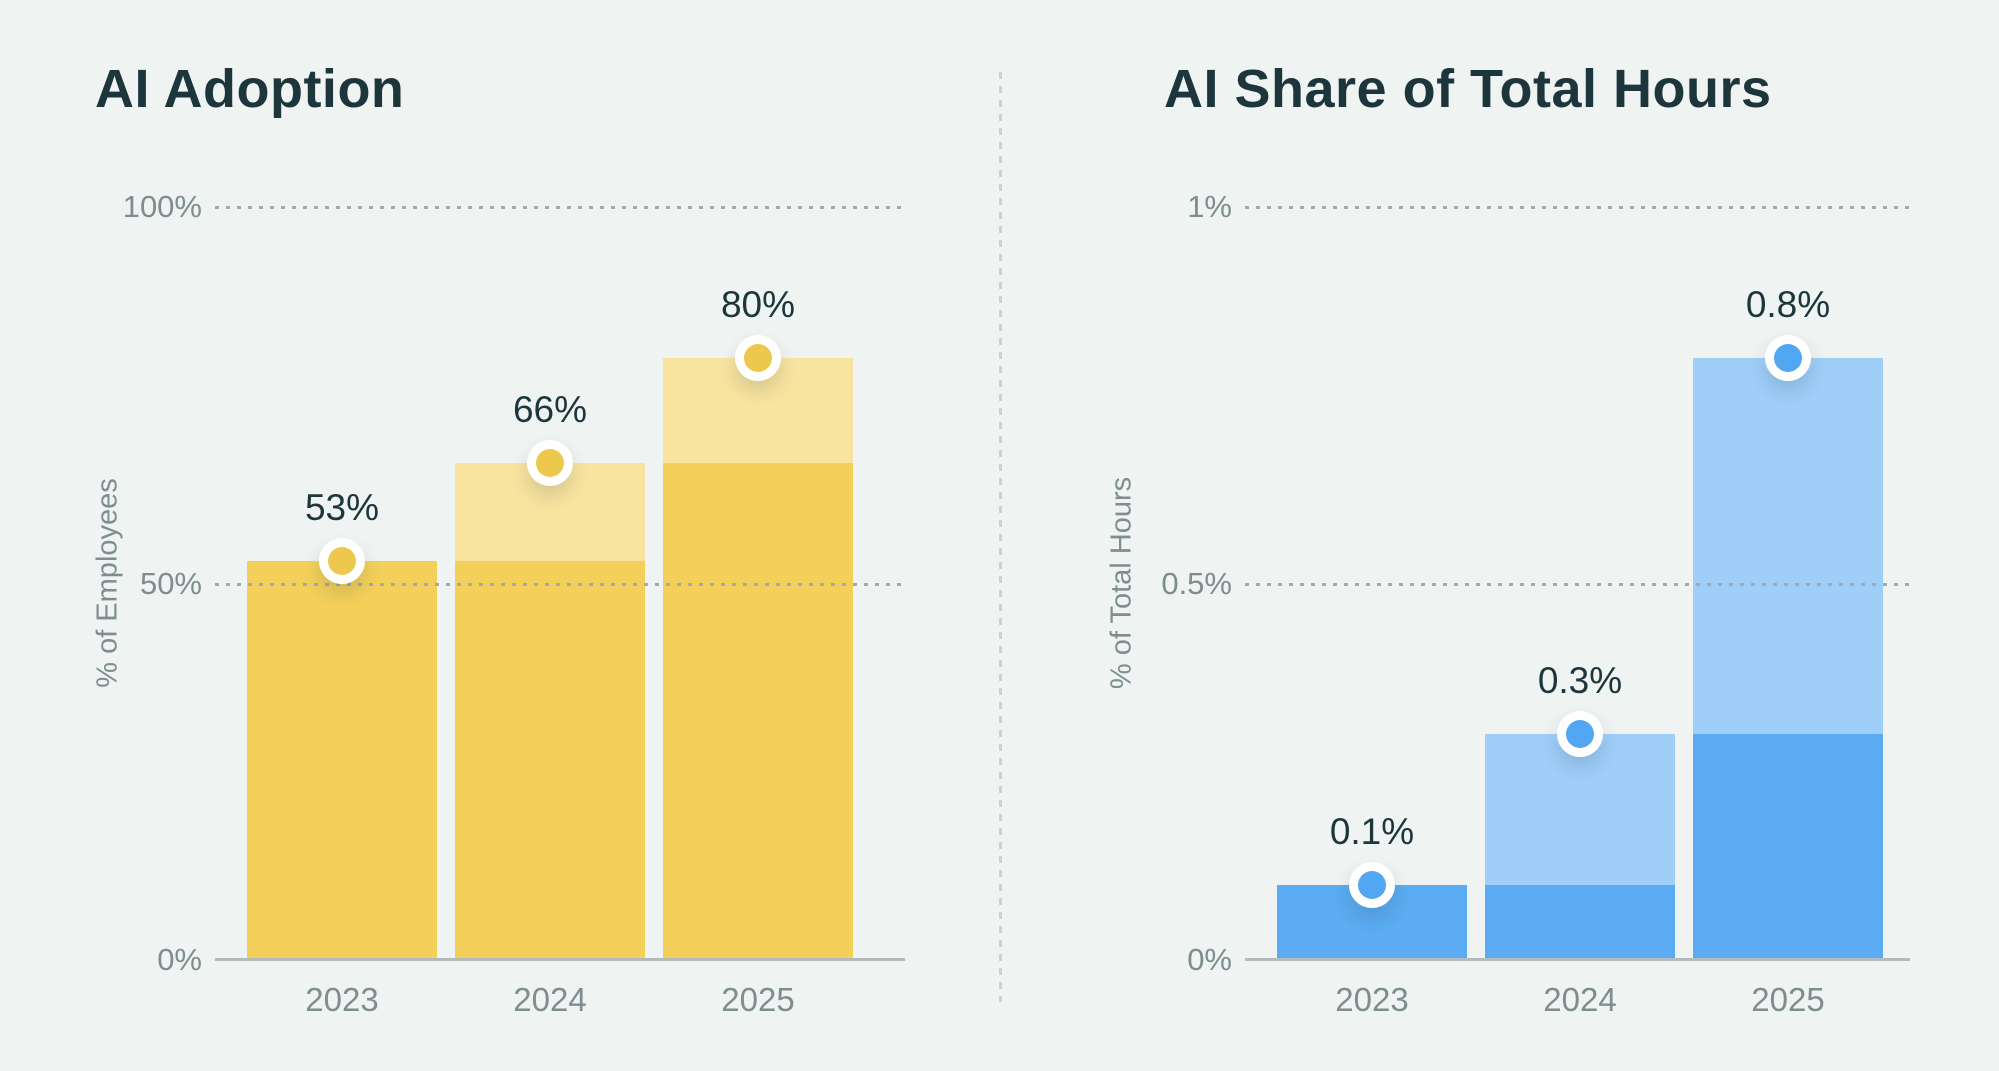 Image resolution: width=1999 pixels, height=1071 pixels. I want to click on chart-title: AI Adoption, so click(250, 89).